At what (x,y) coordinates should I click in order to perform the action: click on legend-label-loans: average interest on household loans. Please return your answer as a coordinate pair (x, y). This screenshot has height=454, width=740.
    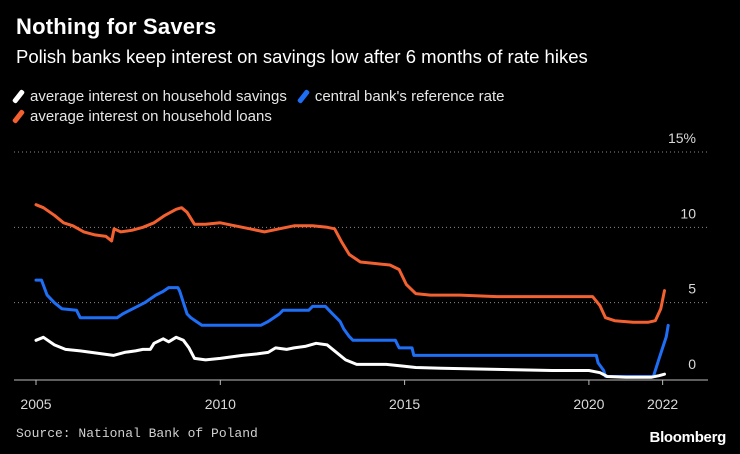
    Looking at the image, I should click on (151, 116).